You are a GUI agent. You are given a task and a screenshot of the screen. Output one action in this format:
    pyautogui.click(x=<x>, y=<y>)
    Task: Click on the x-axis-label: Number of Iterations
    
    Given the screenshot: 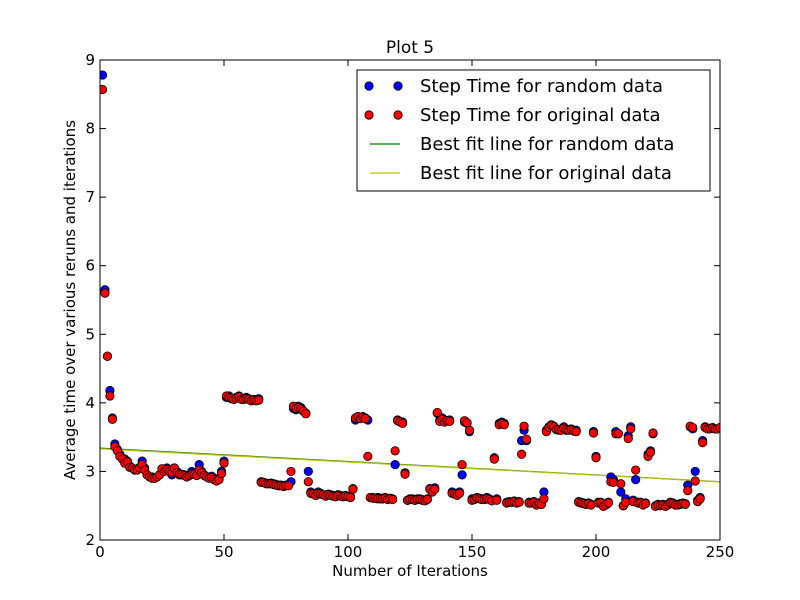 What is the action you would take?
    pyautogui.click(x=410, y=571)
    